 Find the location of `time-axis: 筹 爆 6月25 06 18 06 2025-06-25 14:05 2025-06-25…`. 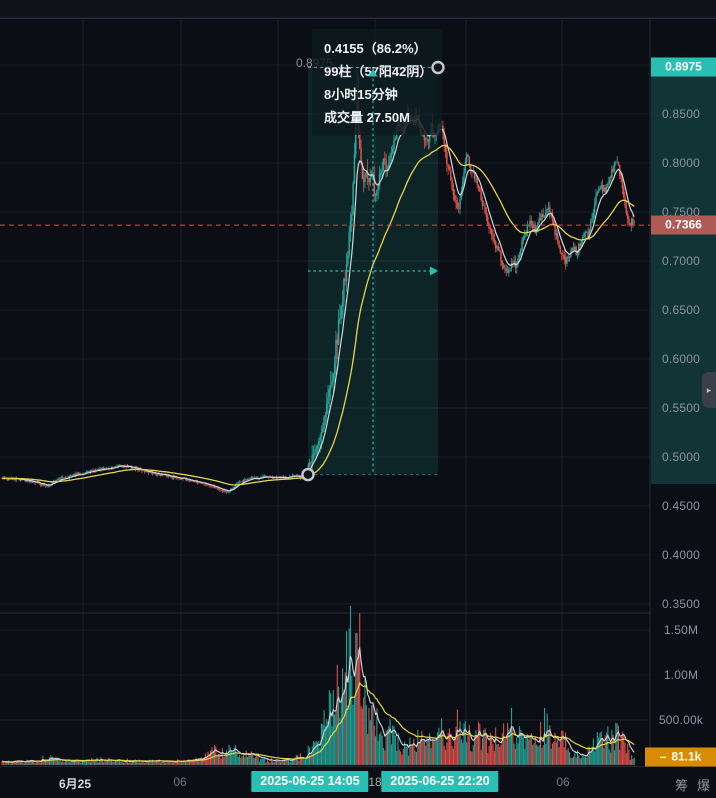

time-axis: 筹 爆 6月25 06 18 06 2025-06-25 14:05 2025-06-25… is located at coordinates (358, 782).